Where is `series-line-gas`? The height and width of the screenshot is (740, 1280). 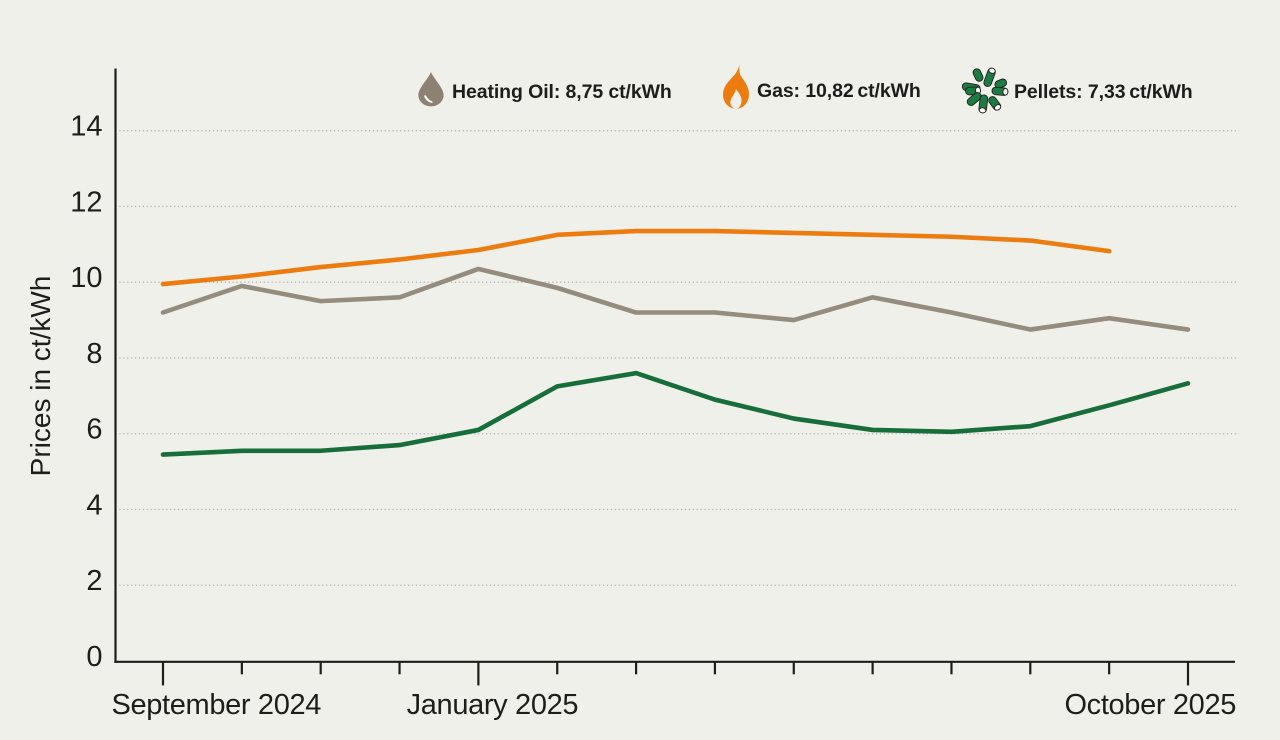
series-line-gas is located at coordinates (636, 257).